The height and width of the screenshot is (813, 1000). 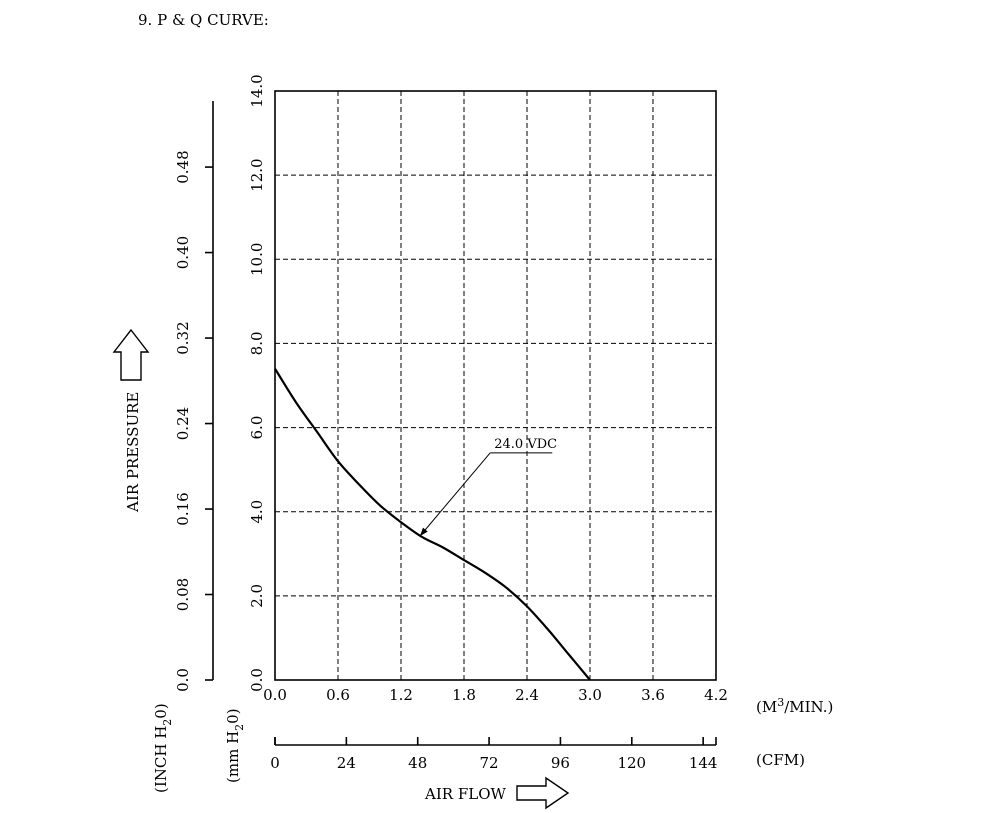 What do you see at coordinates (257, 596) in the screenshot?
I see `mm-tick-label: 2.0` at bounding box center [257, 596].